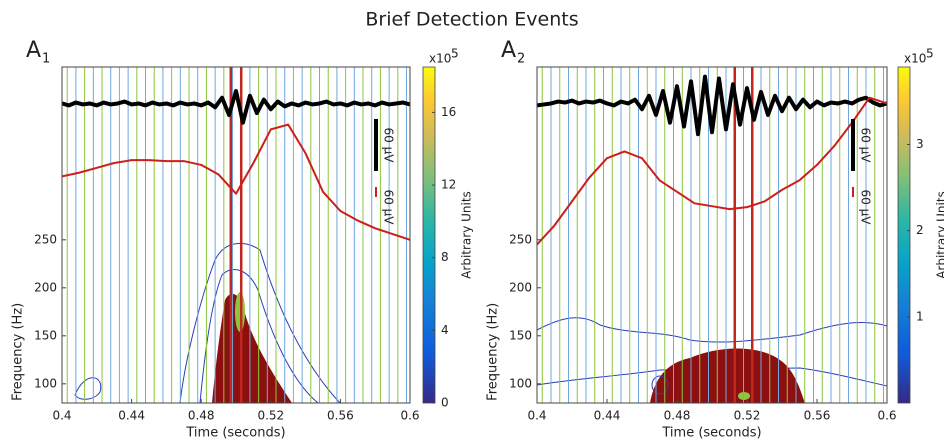 This screenshot has width=944, height=443. Describe the element at coordinates (521, 59) in the screenshot. I see `panel-subscript: 2` at that location.